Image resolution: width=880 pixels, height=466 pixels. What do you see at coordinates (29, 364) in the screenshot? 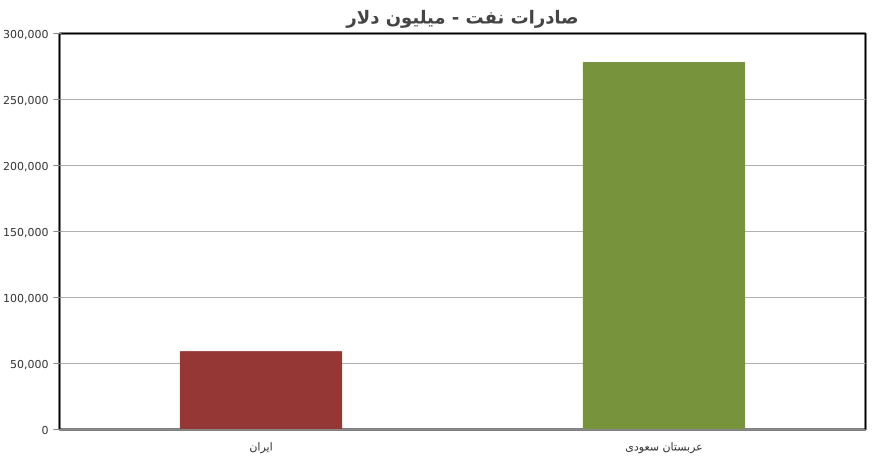
I see `y-tick-label: 50,000` at bounding box center [29, 364].